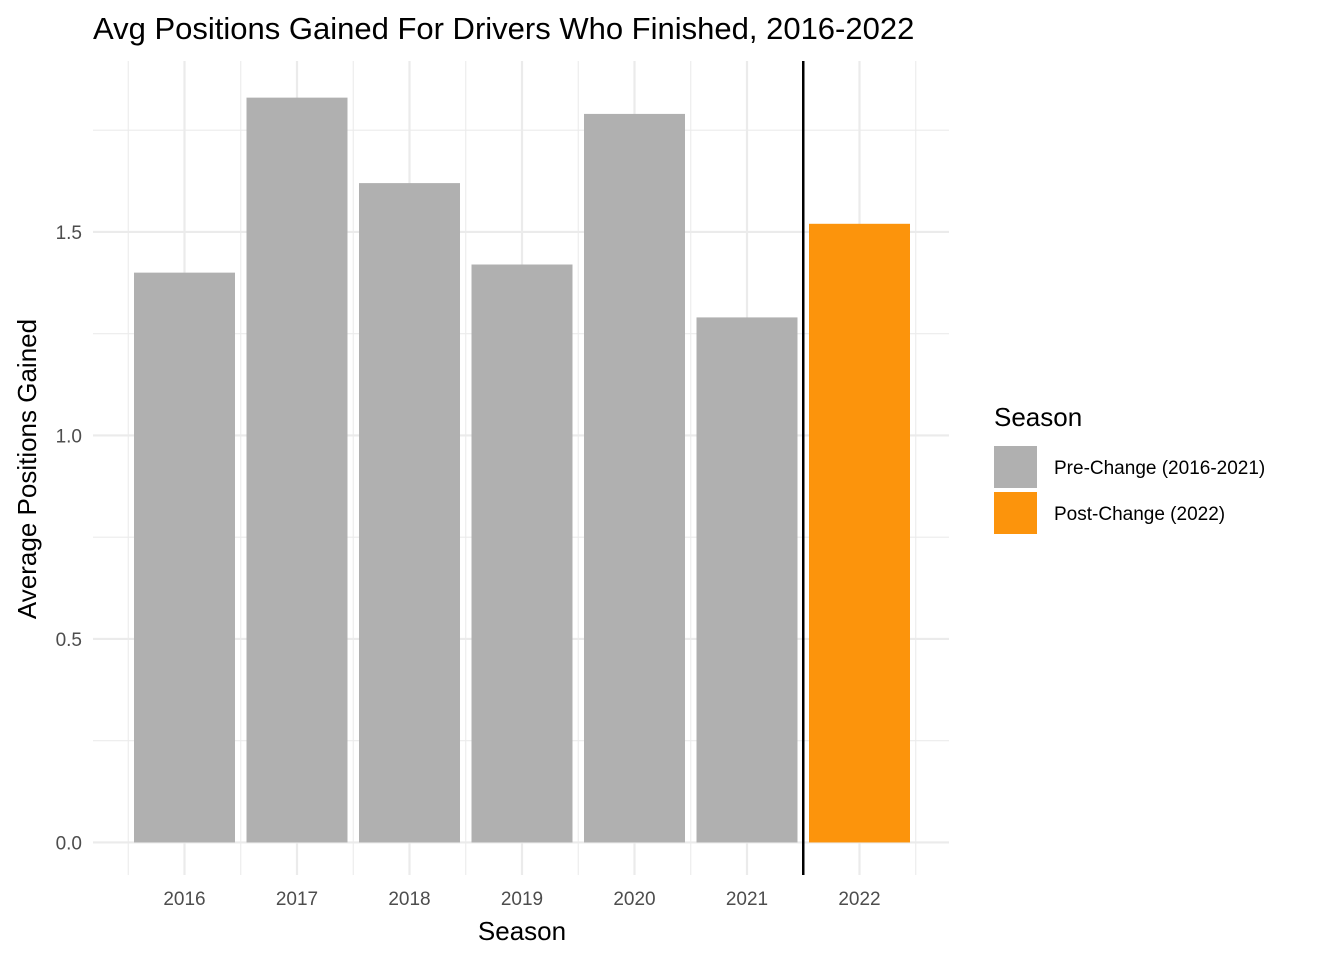 This screenshot has height=960, width=1344. Describe the element at coordinates (634, 899) in the screenshot. I see `x-tick-label: 2020` at that location.